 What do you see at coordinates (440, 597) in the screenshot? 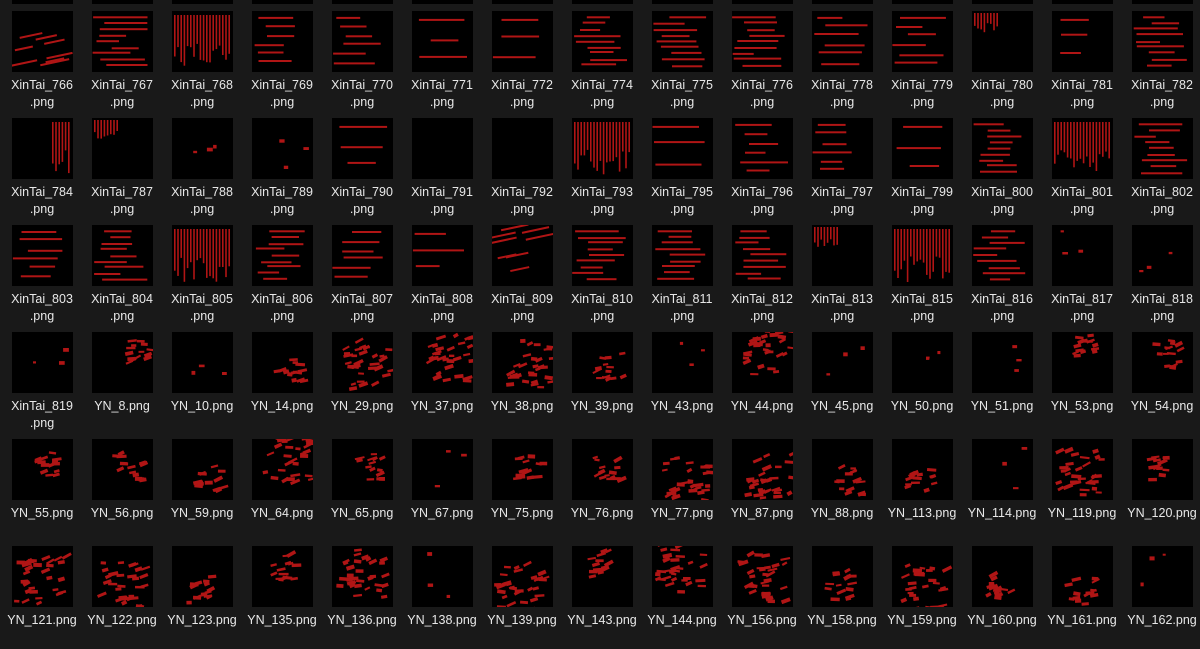
I see `file-tile: YN_138.png` at bounding box center [440, 597].